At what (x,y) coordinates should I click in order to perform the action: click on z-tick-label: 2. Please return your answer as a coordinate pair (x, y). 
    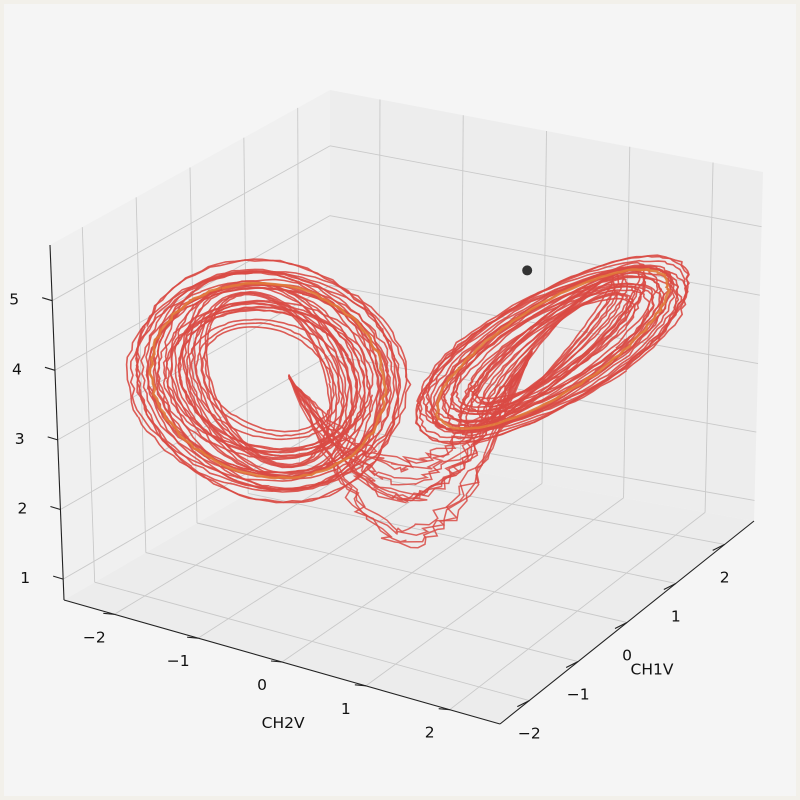
    Looking at the image, I should click on (22, 509).